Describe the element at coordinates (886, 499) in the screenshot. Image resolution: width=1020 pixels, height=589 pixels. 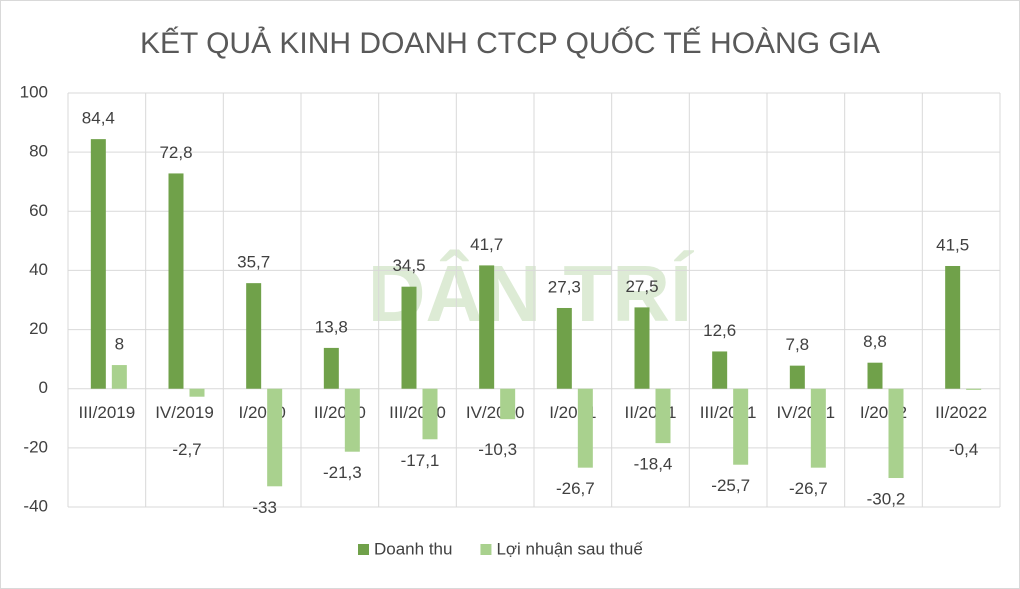
I see `data-label: -30,2` at that location.